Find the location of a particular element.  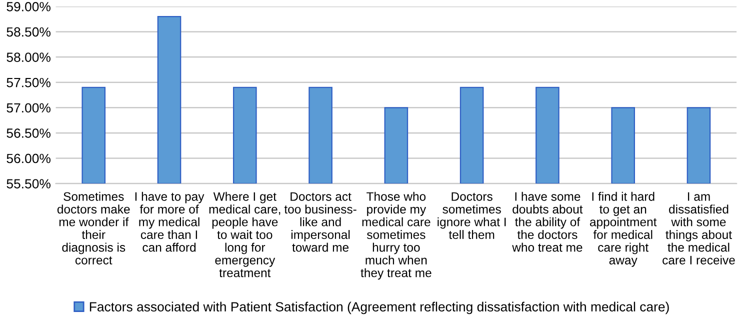

y-tick-label: 59.00% is located at coordinates (28, 7).